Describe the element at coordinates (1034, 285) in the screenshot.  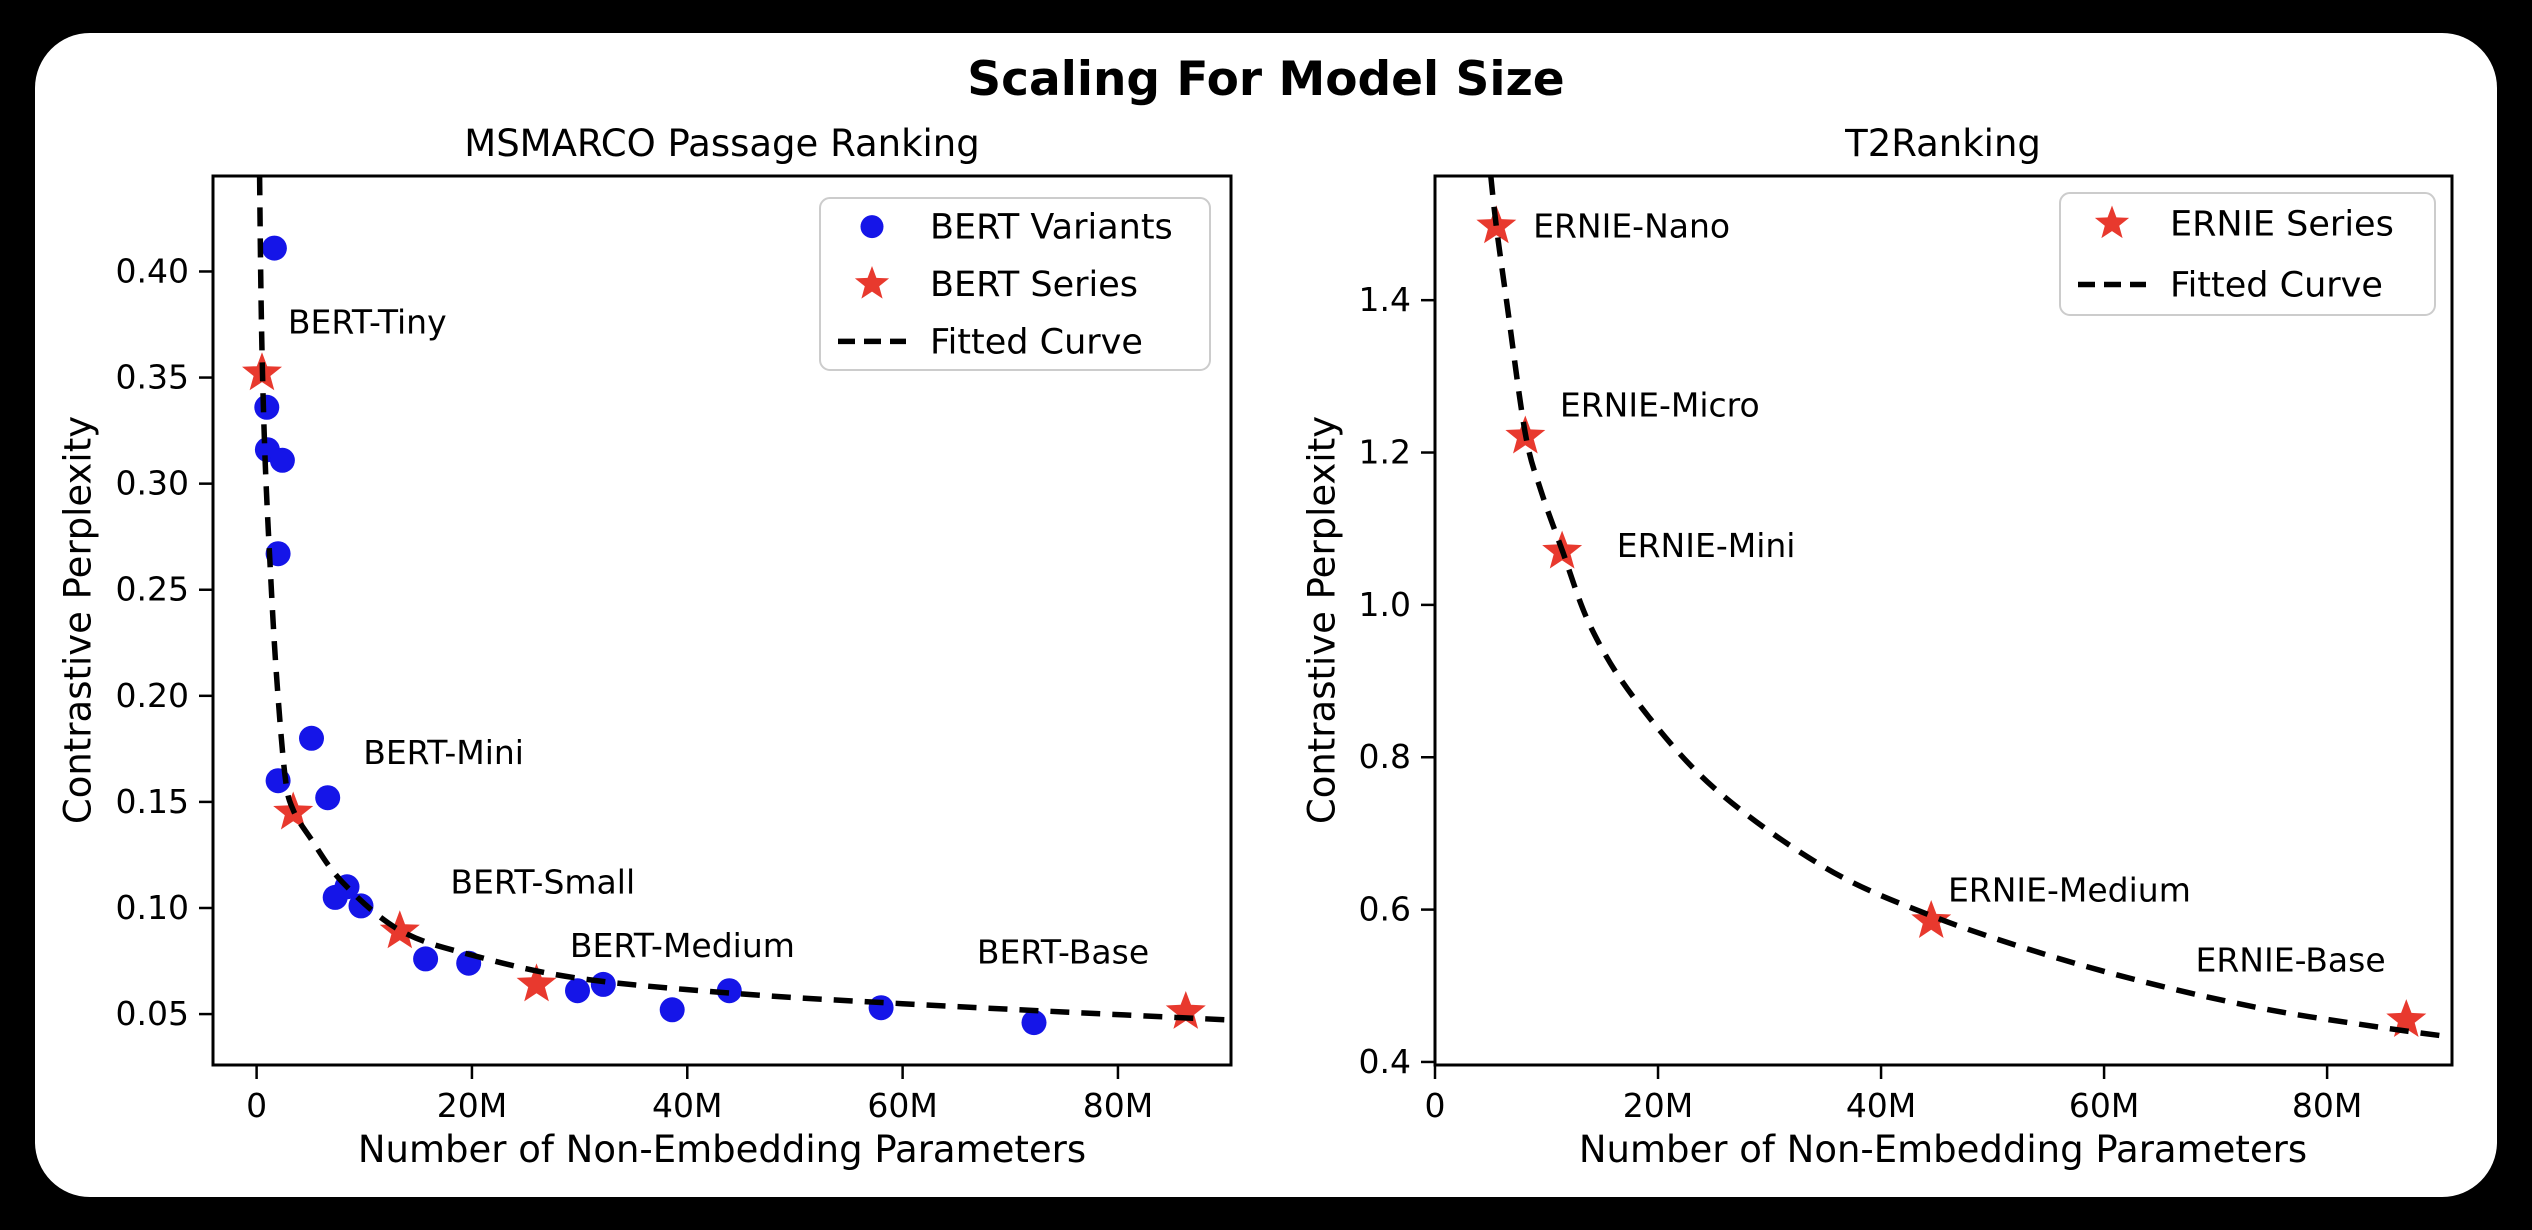
I see `legend-label-bert-series: BERT Series` at that location.